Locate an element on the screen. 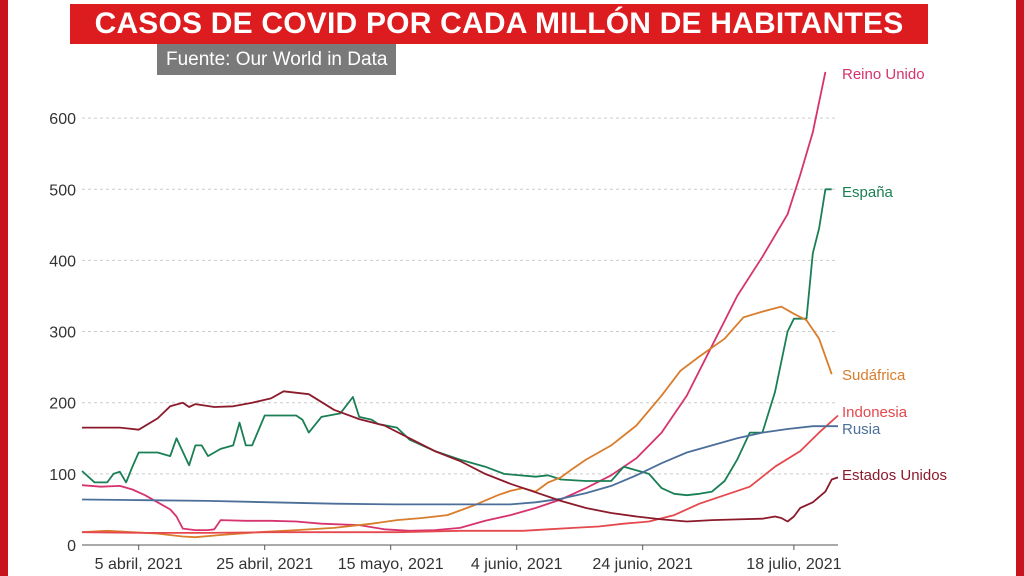 The height and width of the screenshot is (576, 1024). y-tick-label-0: 0 is located at coordinates (71, 546).